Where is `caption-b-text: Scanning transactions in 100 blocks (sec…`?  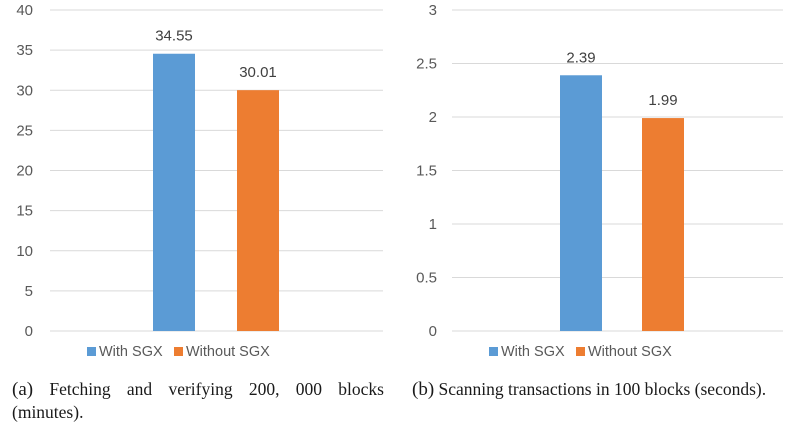 caption-b-text: Scanning transactions in 100 blocks (sec… is located at coordinates (602, 389).